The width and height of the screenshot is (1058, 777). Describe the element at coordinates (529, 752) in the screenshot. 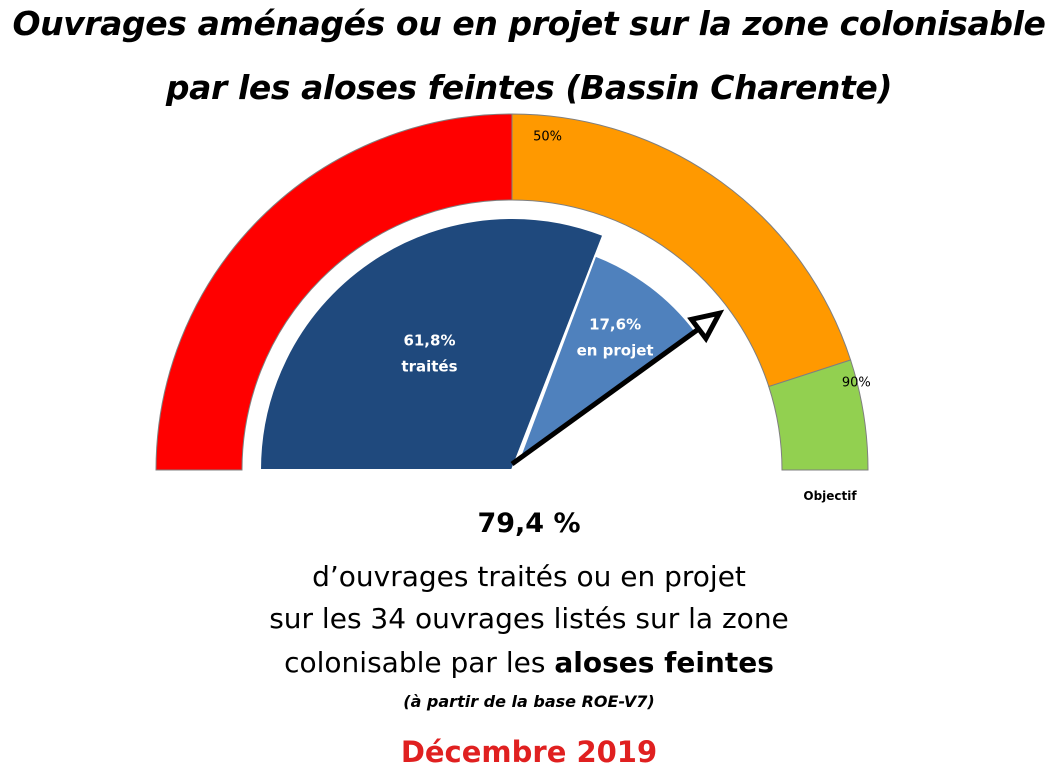

I see `date-label: Décembre 2019` at that location.